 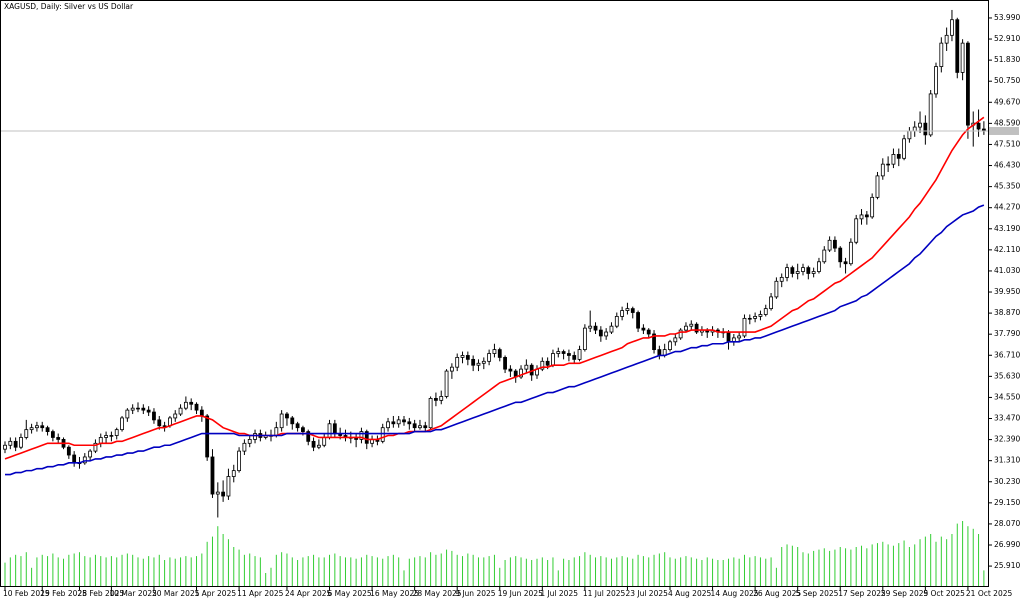 What do you see at coordinates (1007, 59) in the screenshot?
I see `y-tick-label: 51.830` at bounding box center [1007, 59].